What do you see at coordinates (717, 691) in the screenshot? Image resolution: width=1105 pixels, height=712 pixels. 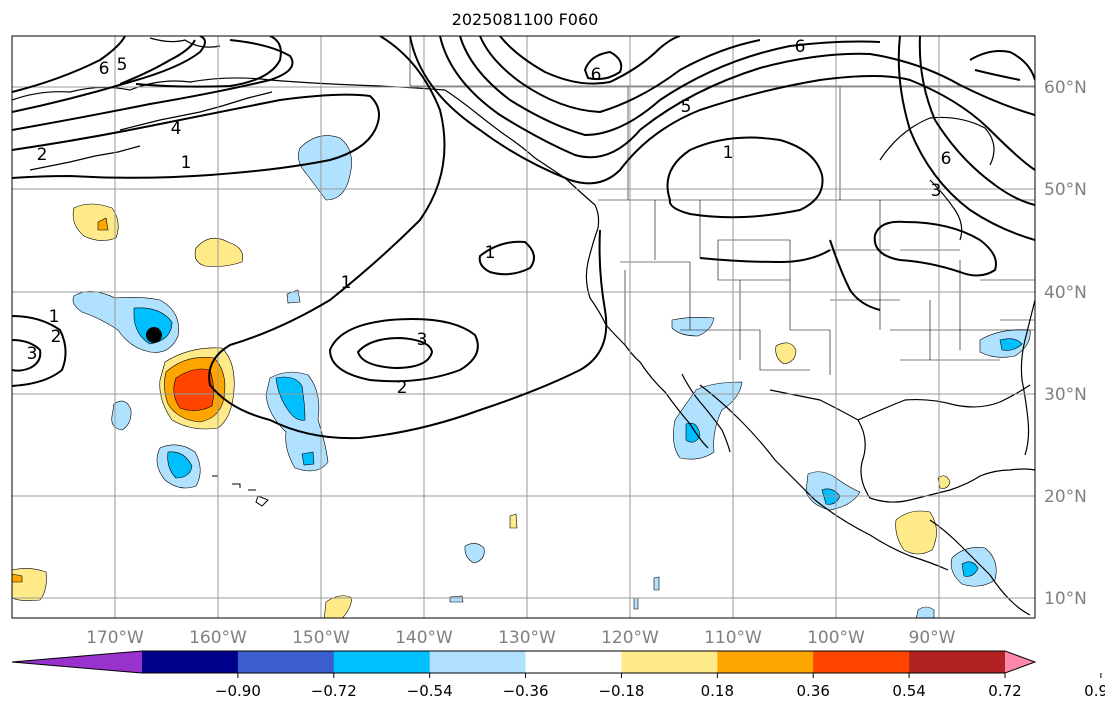 I see `colorbar-tick-label: 0.18` at bounding box center [717, 691].